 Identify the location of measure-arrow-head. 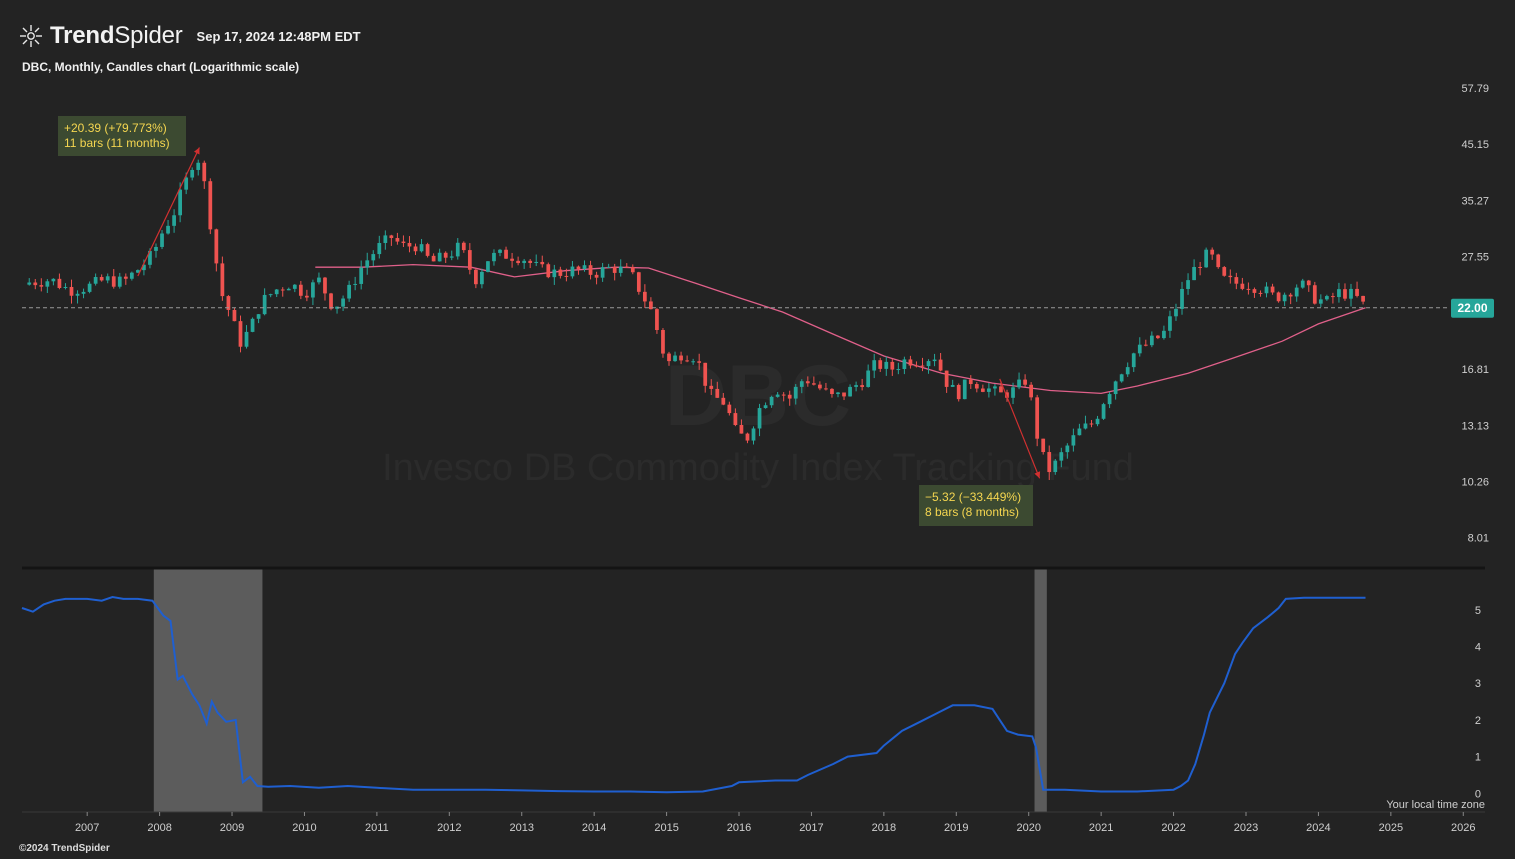
(197, 151).